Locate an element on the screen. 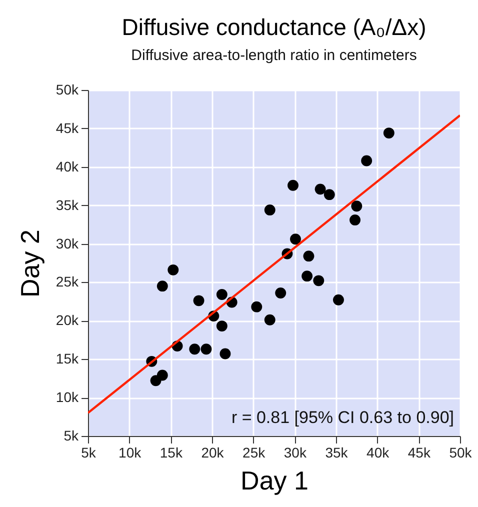 The image size is (478, 507). x-tick-label: 35k is located at coordinates (337, 452).